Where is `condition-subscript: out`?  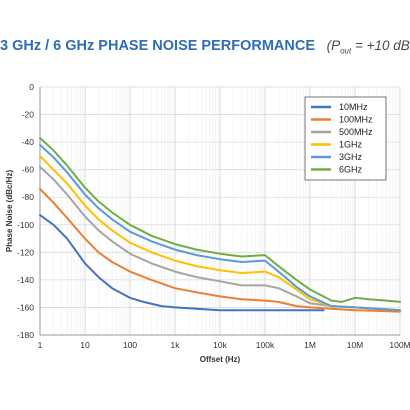
condition-subscript: out is located at coordinates (346, 51).